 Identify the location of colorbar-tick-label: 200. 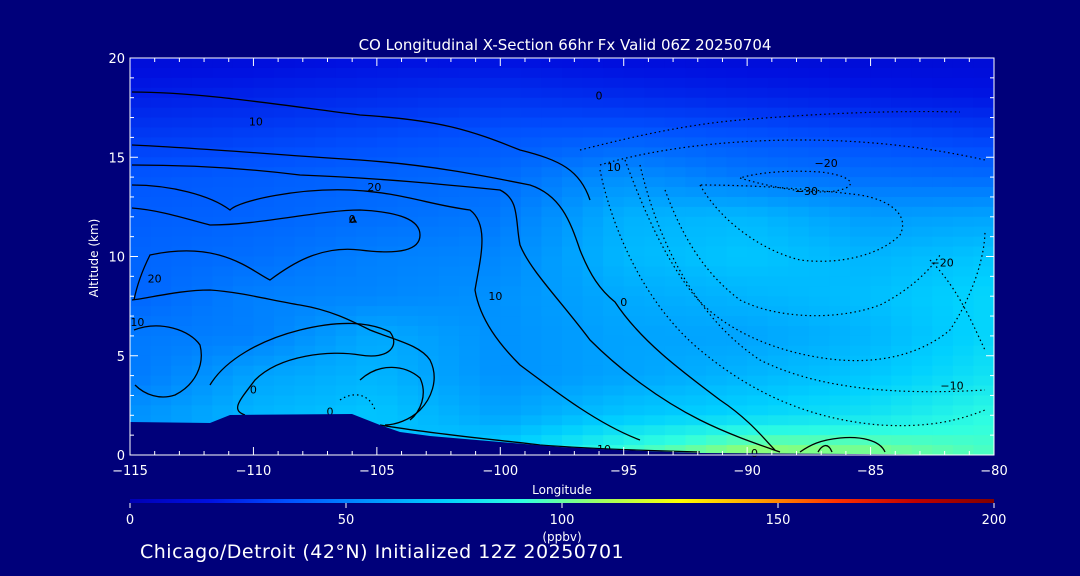
(994, 520).